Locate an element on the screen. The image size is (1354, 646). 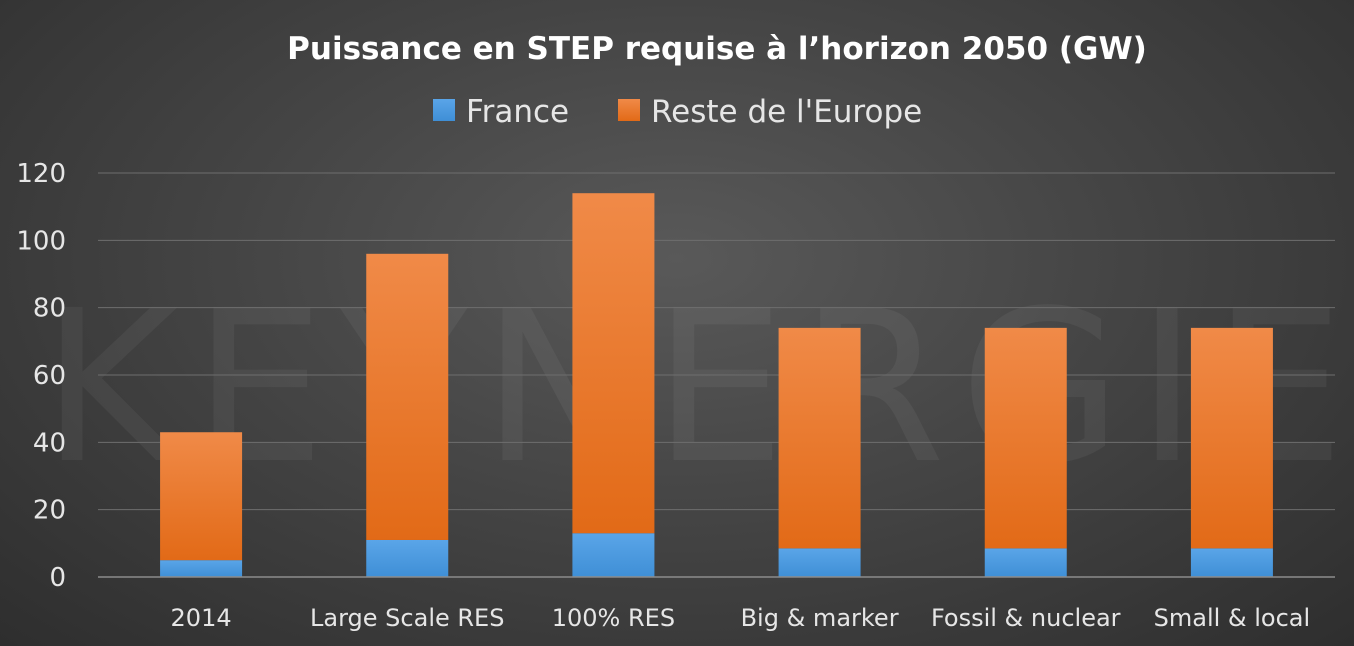
legend-label-france: France is located at coordinates (517, 112).